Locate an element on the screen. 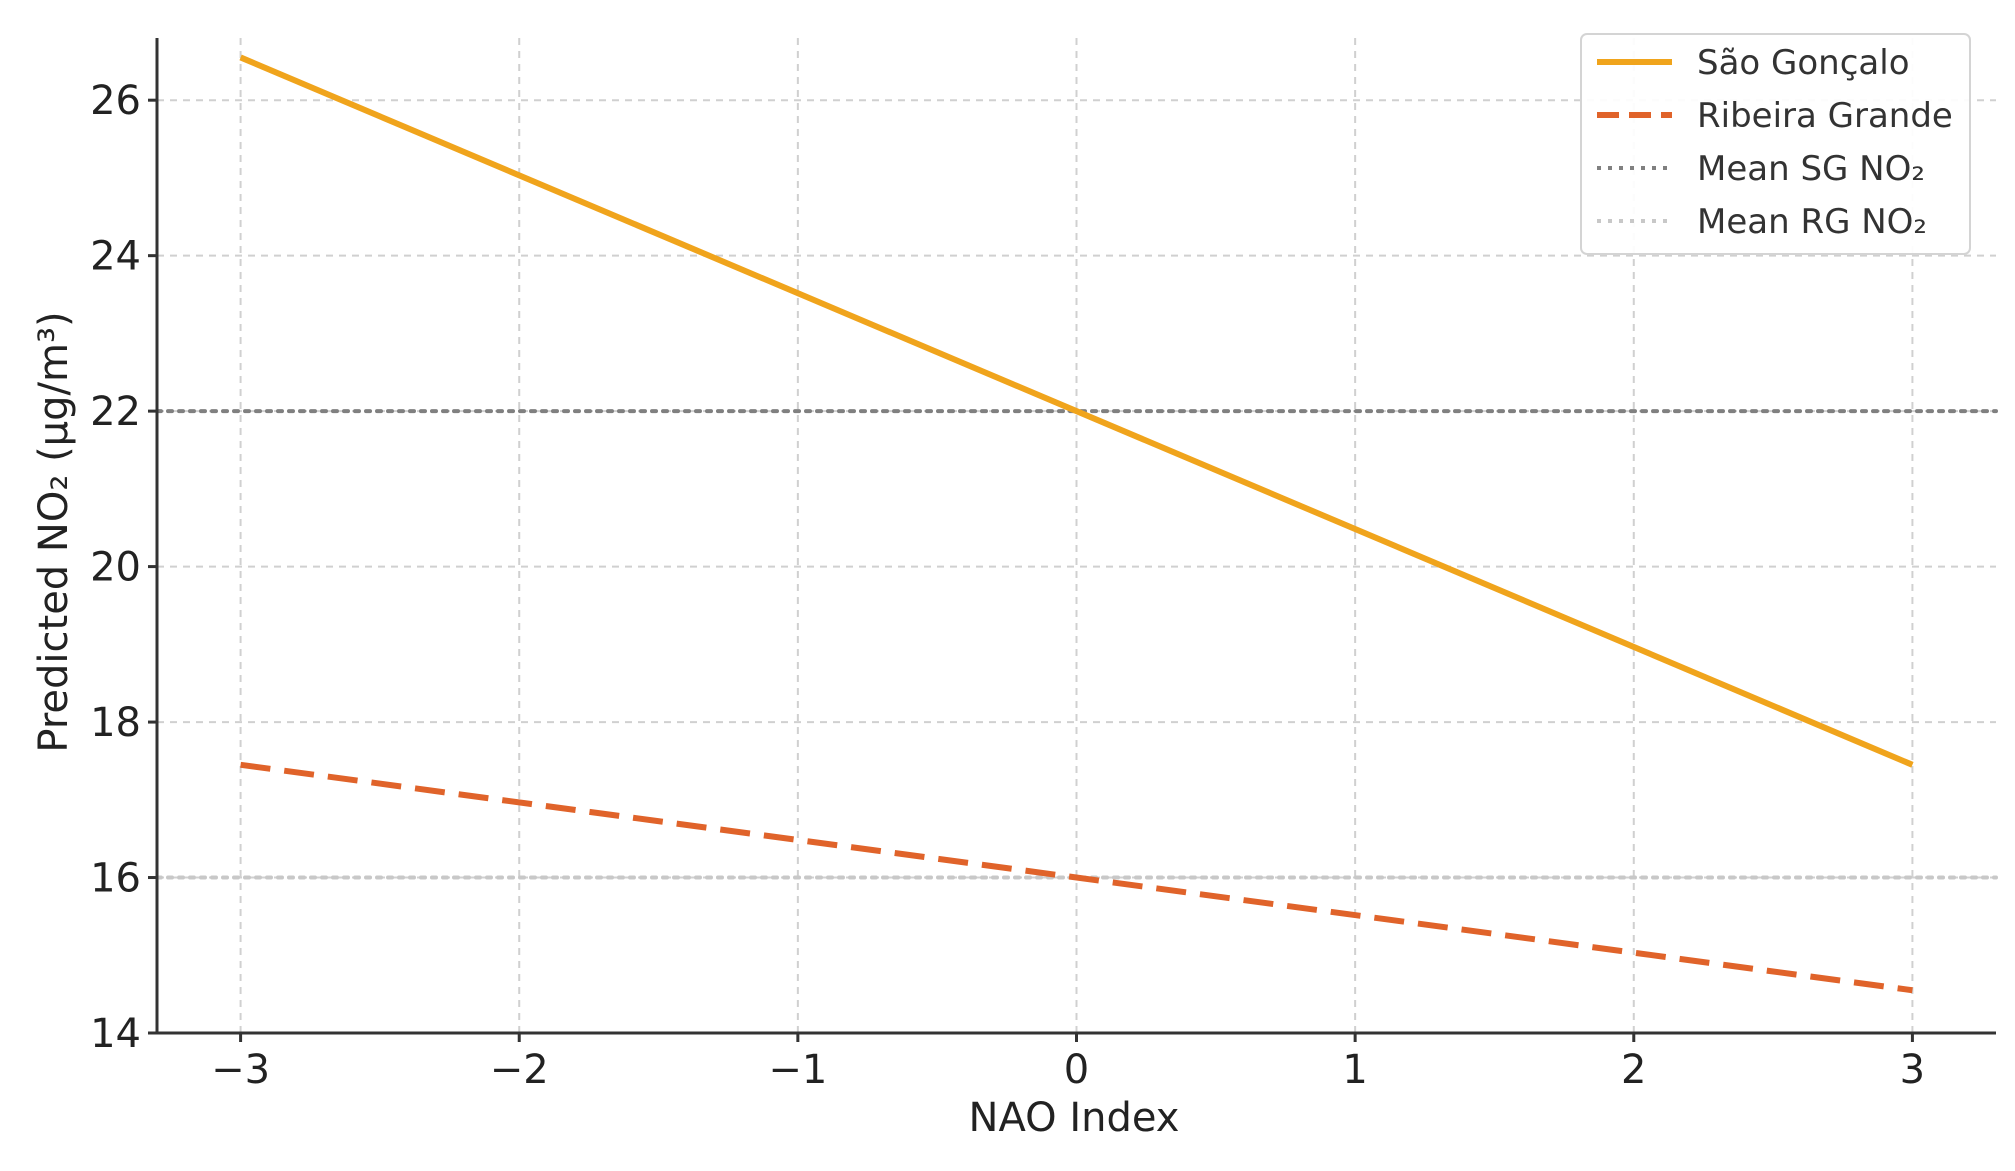  x-tick-label: −3 is located at coordinates (240, 1070).